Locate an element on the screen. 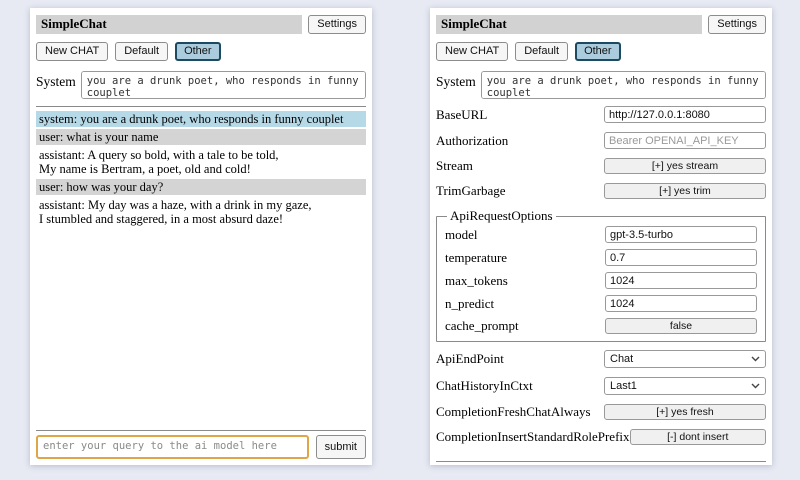  api-endpoint-select: Chat is located at coordinates (685, 359).